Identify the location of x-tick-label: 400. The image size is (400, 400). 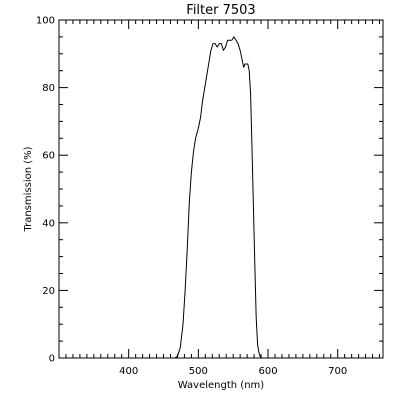
(128, 371).